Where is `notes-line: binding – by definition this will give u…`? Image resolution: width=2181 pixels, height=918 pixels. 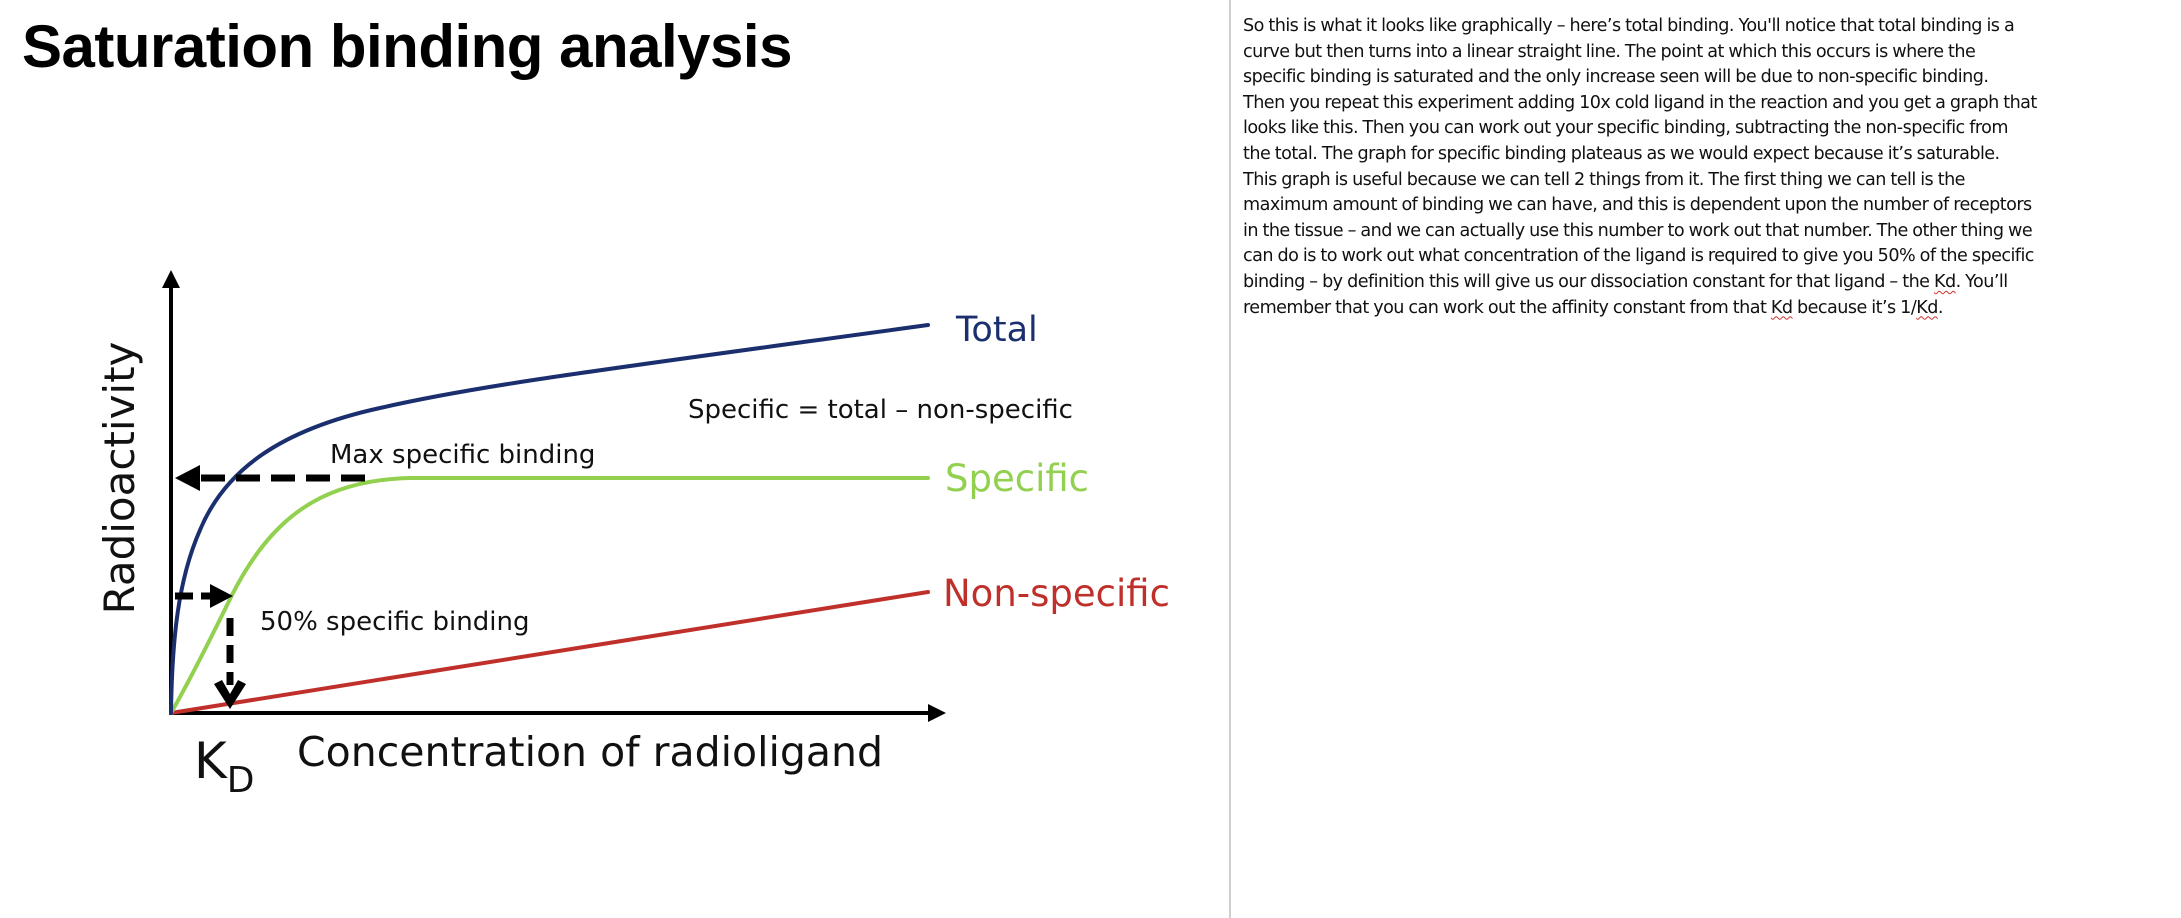 notes-line: binding – by definition this will give u… is located at coordinates (1668, 283).